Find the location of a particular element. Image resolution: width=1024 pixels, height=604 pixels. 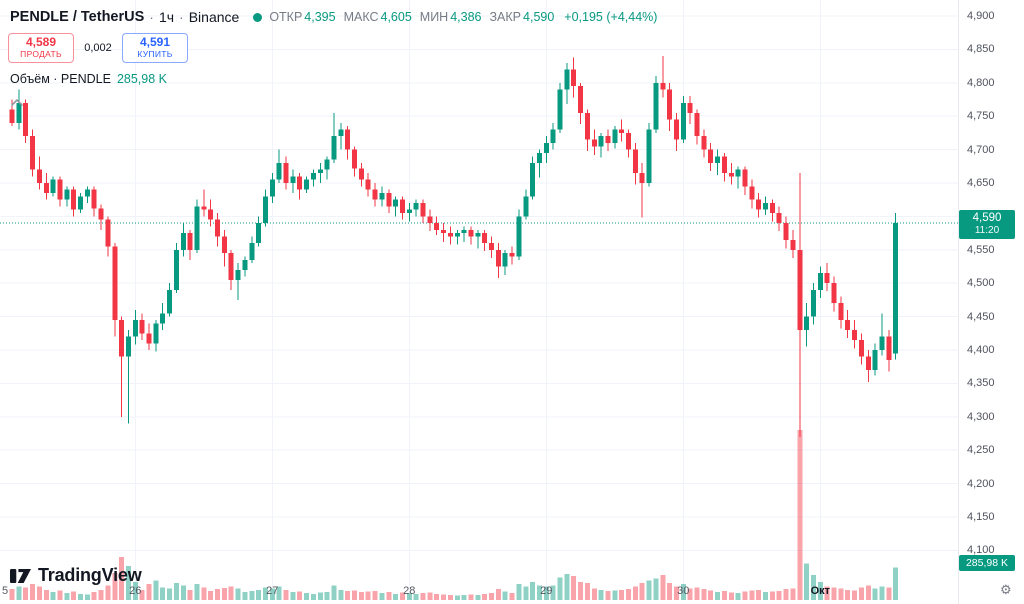

tradingview-logo: TradingView is located at coordinates (76, 575).